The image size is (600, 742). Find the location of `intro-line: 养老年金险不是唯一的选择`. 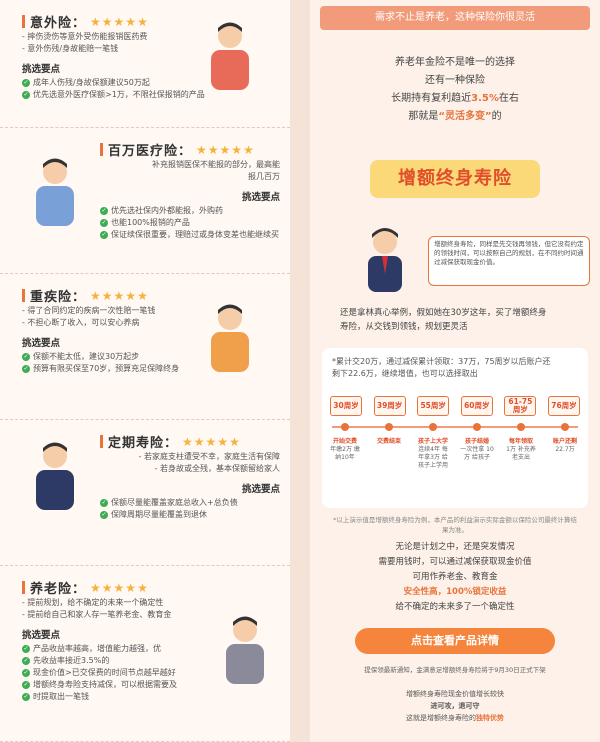

intro-line: 养老年金险不是唯一的选择 is located at coordinates (455, 62).